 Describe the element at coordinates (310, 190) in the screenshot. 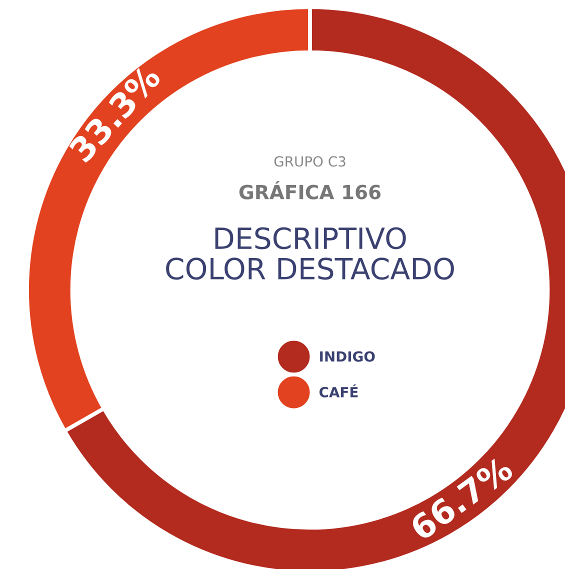

I see `text: GRÁFICA 166` at that location.